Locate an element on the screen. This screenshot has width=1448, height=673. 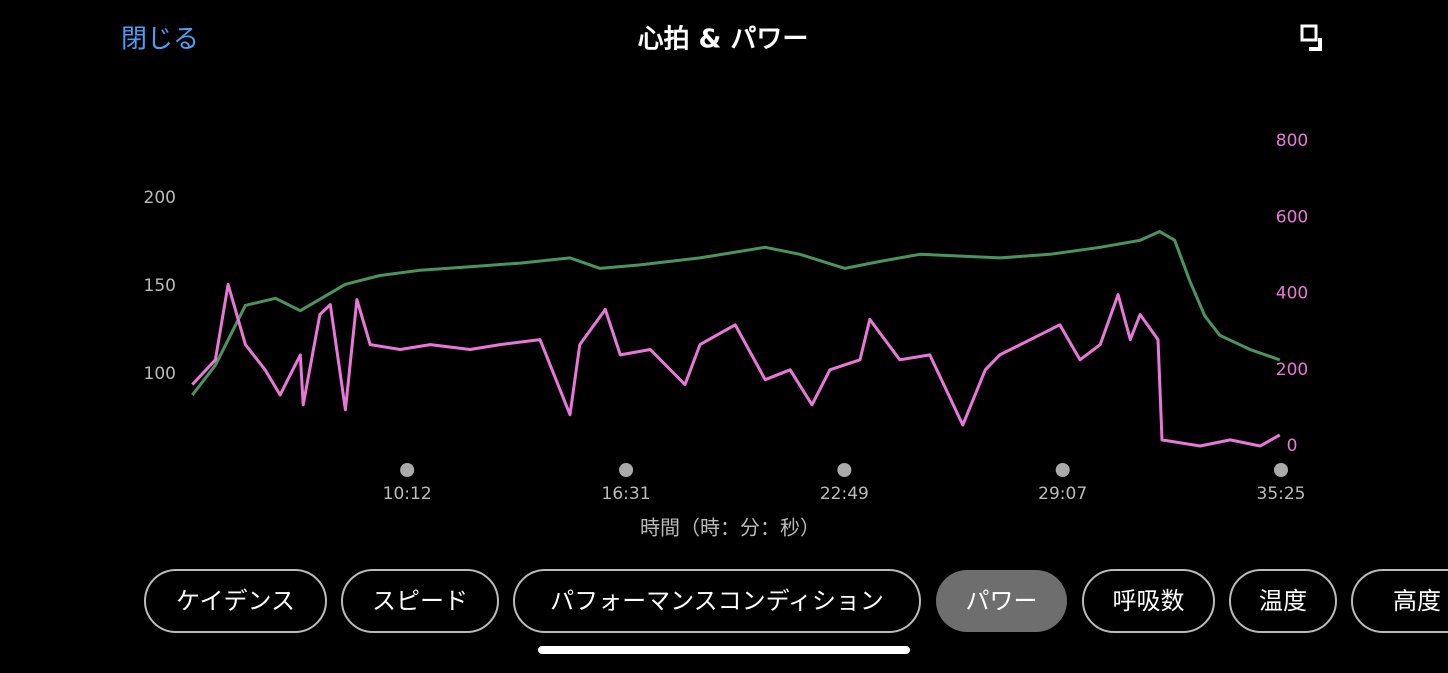
tab: パフォーマンスコンディション is located at coordinates (717, 601).